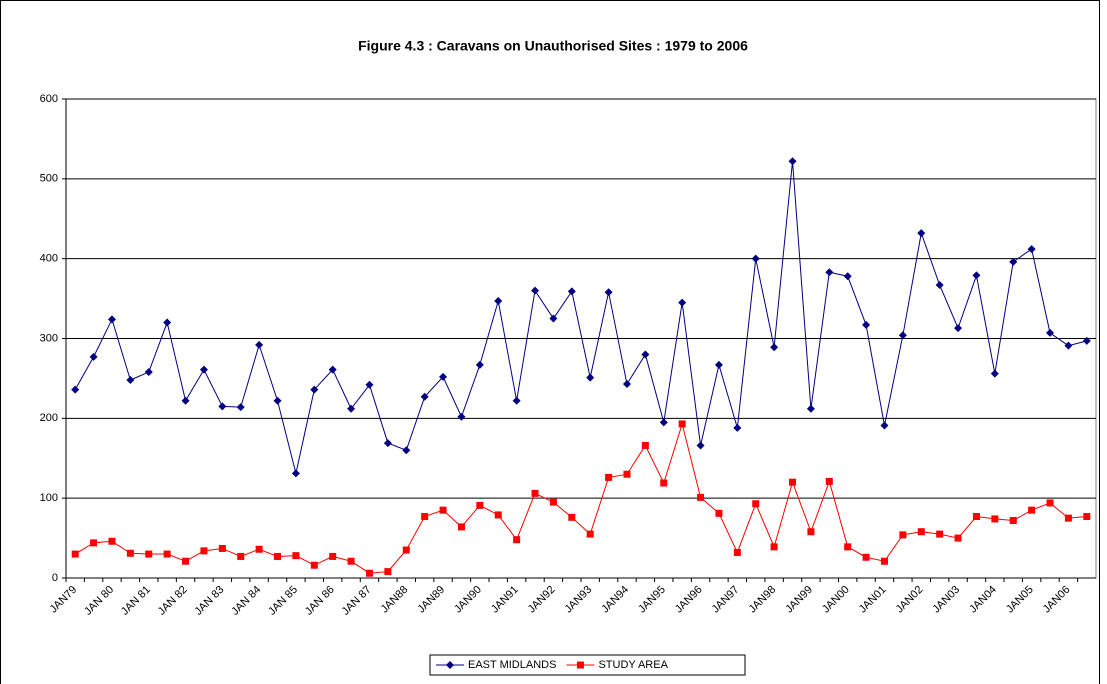  What do you see at coordinates (49, 498) in the screenshot?
I see `y-tick-label: 100` at bounding box center [49, 498].